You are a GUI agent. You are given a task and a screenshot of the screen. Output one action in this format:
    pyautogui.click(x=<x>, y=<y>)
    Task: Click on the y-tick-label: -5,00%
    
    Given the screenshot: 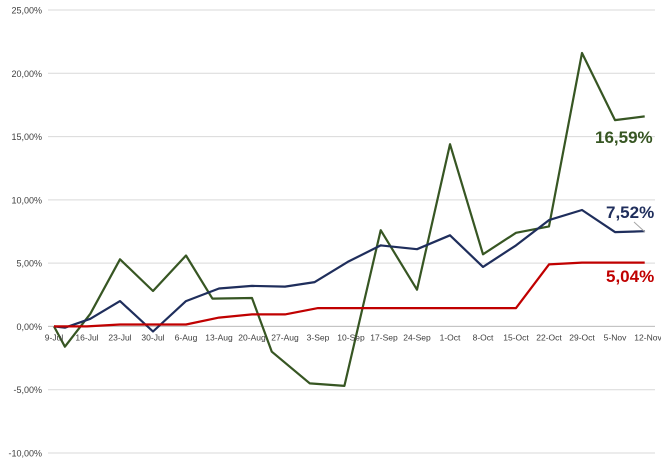 What is the action you would take?
    pyautogui.click(x=27, y=390)
    